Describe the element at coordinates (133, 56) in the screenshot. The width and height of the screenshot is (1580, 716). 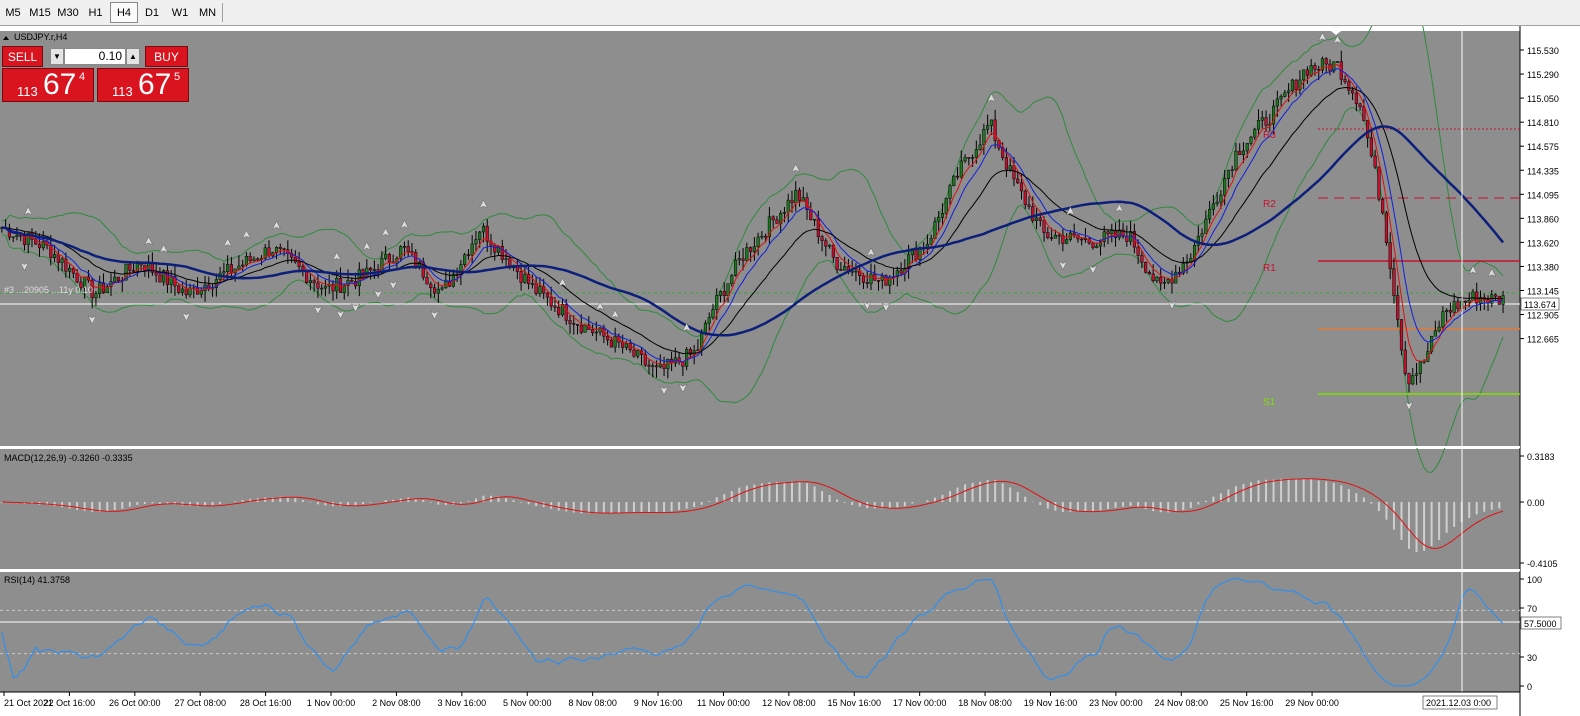
I see `lot-increase-button: ▲` at that location.